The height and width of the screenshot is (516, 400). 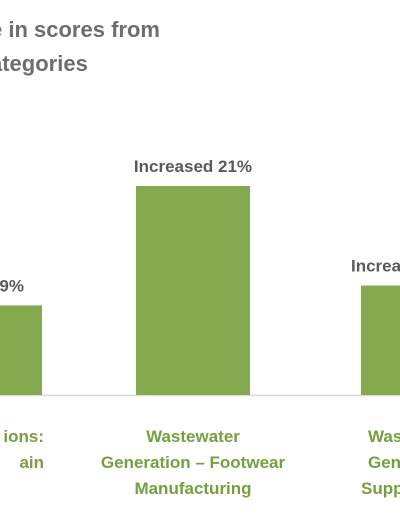 I want to click on category-label-1-line-0: Wastewater, so click(x=193, y=436).